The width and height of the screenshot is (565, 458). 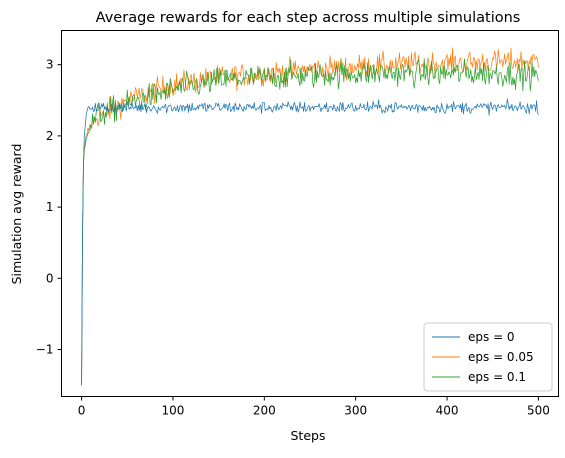 I want to click on legend: eps = 0 eps = 0.05 eps = 0.1, so click(x=488, y=357).